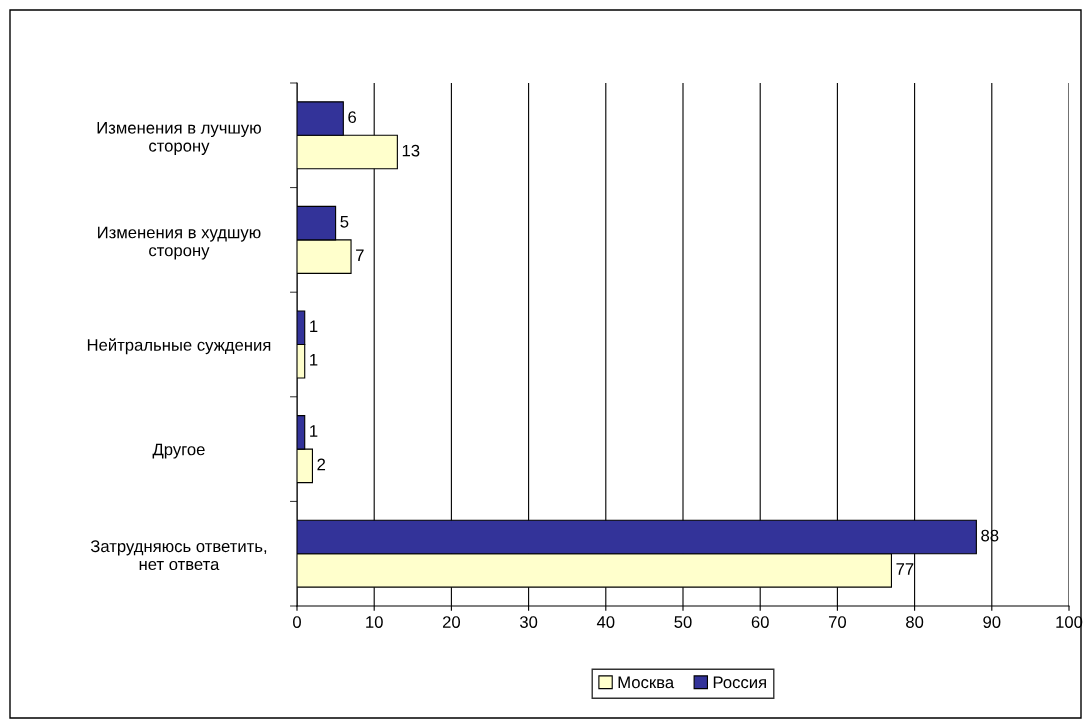  I want to click on x-tick-label: 30, so click(528, 622).